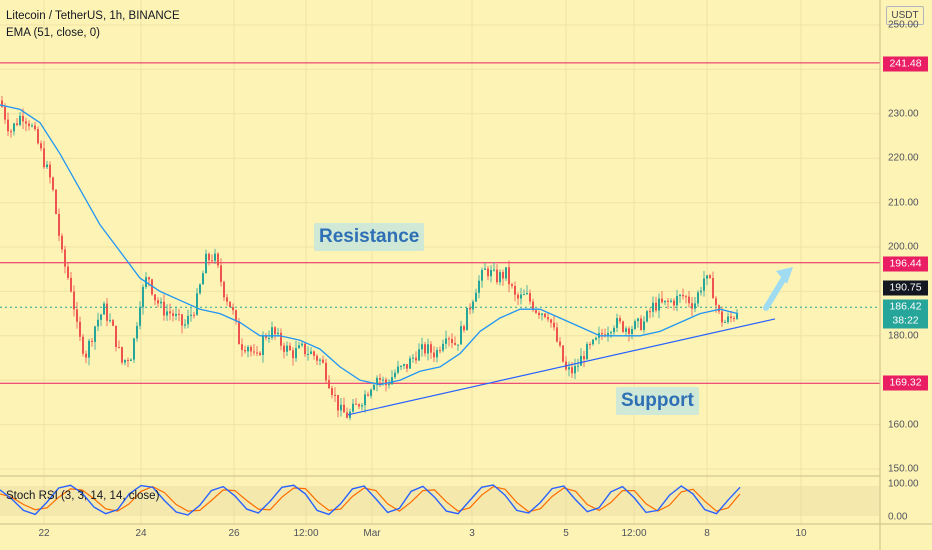 This screenshot has width=932, height=550. What do you see at coordinates (903, 336) in the screenshot?
I see `price-tick-label: 180.00` at bounding box center [903, 336].